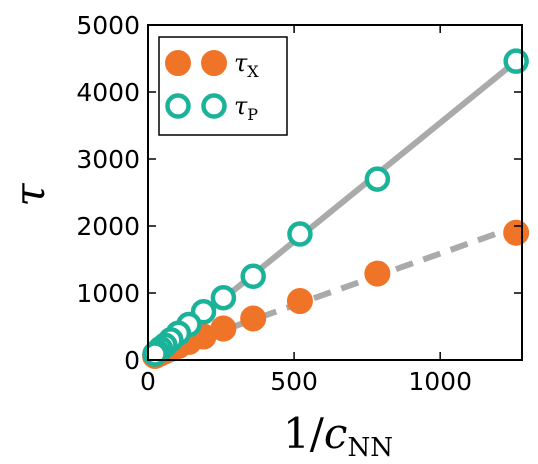  I want to click on x-axis-label-sub: NN, so click(370, 446).